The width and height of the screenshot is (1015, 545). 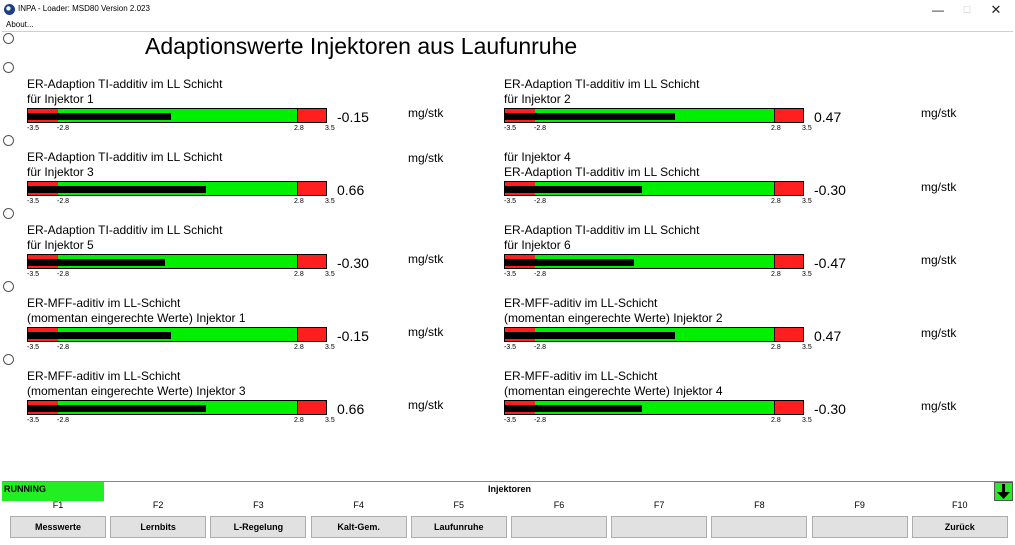 What do you see at coordinates (967, 10) in the screenshot?
I see `maximize-button: ☐` at bounding box center [967, 10].